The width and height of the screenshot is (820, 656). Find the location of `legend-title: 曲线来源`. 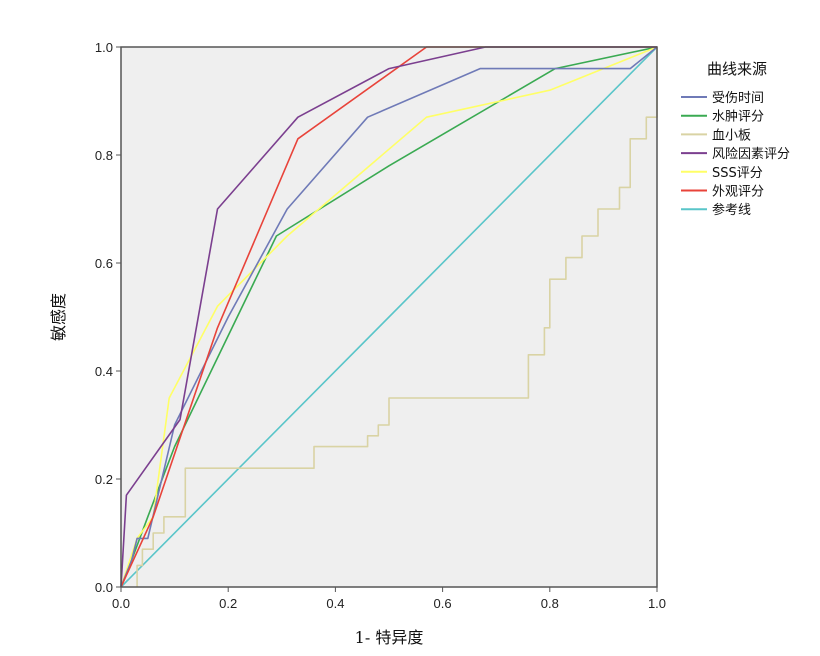

legend-title: 曲线来源 is located at coordinates (737, 69).